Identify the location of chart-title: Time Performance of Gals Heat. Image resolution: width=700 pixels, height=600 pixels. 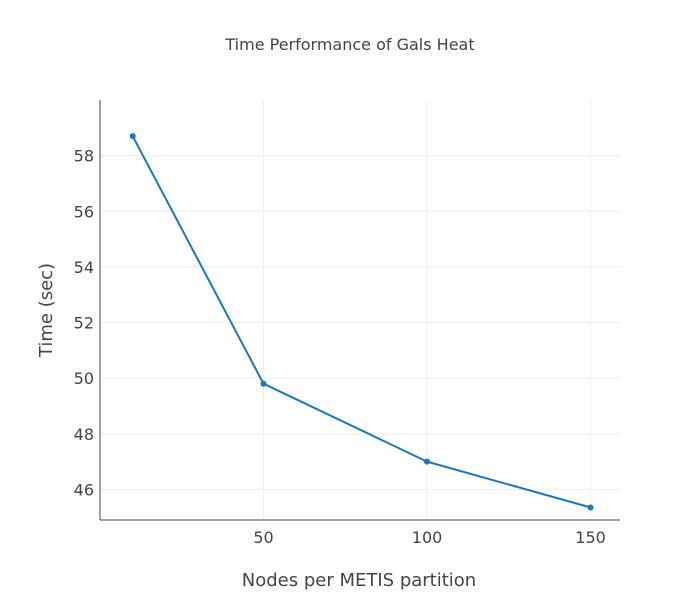
(349, 44).